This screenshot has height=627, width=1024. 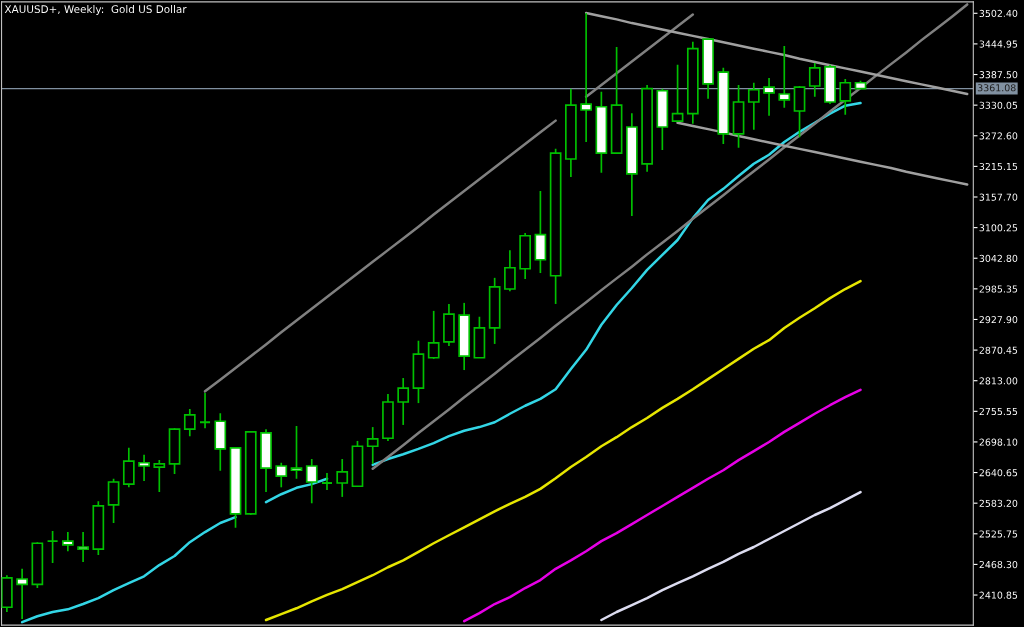 I want to click on y-tick-label: 2813.00, so click(x=998, y=381).